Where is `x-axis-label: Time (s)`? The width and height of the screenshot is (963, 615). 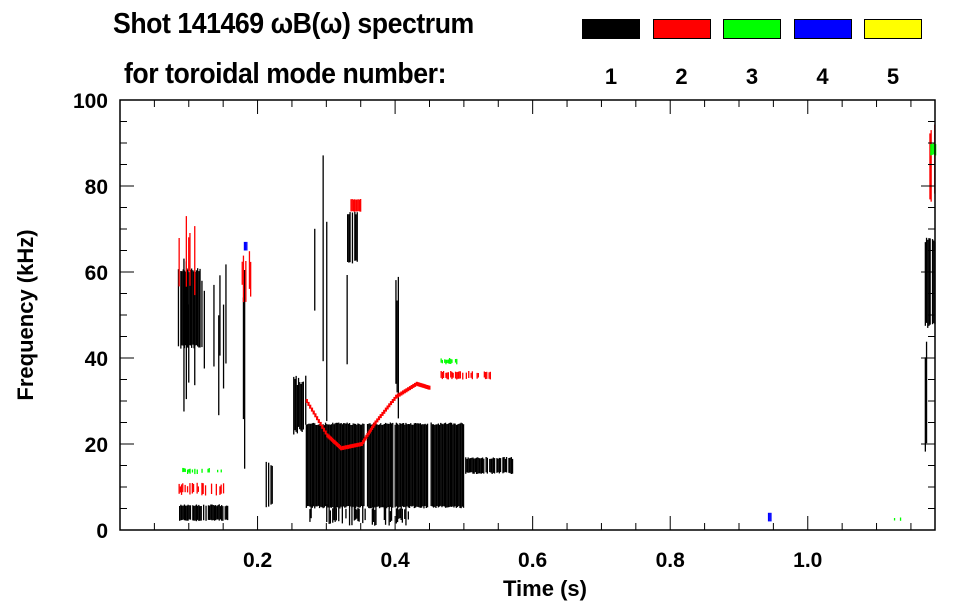
x-axis-label: Time (s) is located at coordinates (545, 588).